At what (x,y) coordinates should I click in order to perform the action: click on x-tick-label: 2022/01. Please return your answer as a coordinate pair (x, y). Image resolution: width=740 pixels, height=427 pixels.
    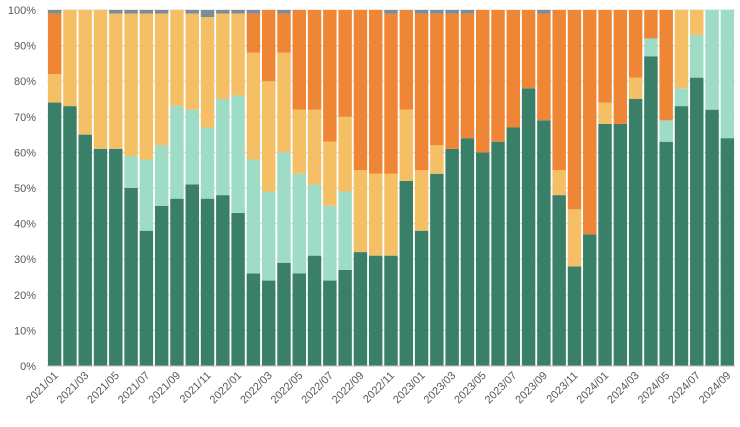
    Looking at the image, I should click on (226, 388).